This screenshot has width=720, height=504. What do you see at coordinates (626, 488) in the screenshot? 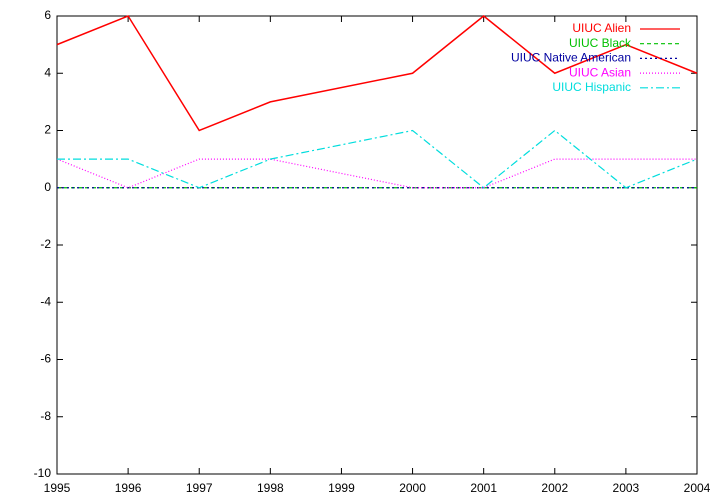
I see `x-tick-label: 2003` at bounding box center [626, 488].